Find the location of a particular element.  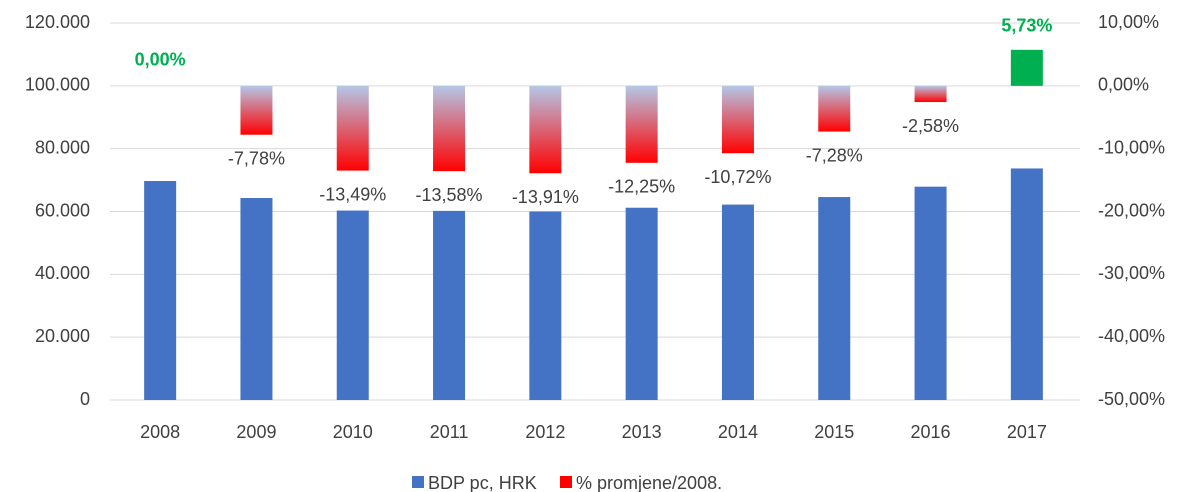

y-tick-label: 40.000 is located at coordinates (62, 273).